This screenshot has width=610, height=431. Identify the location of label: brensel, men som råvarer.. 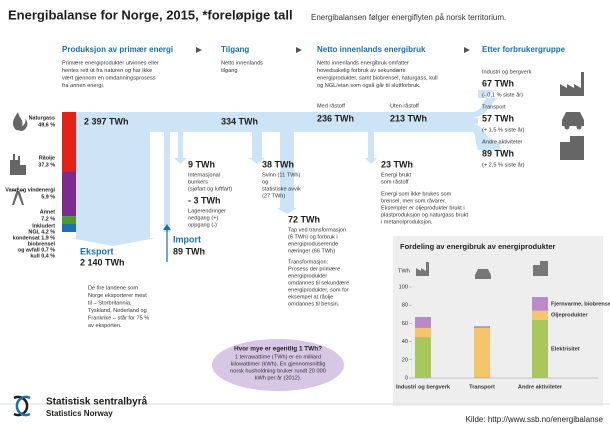
(413, 200).